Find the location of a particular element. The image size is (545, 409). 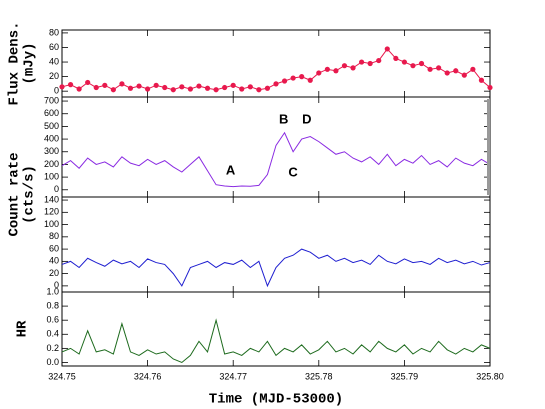

y-tick-label: 500 is located at coordinates (51, 126).